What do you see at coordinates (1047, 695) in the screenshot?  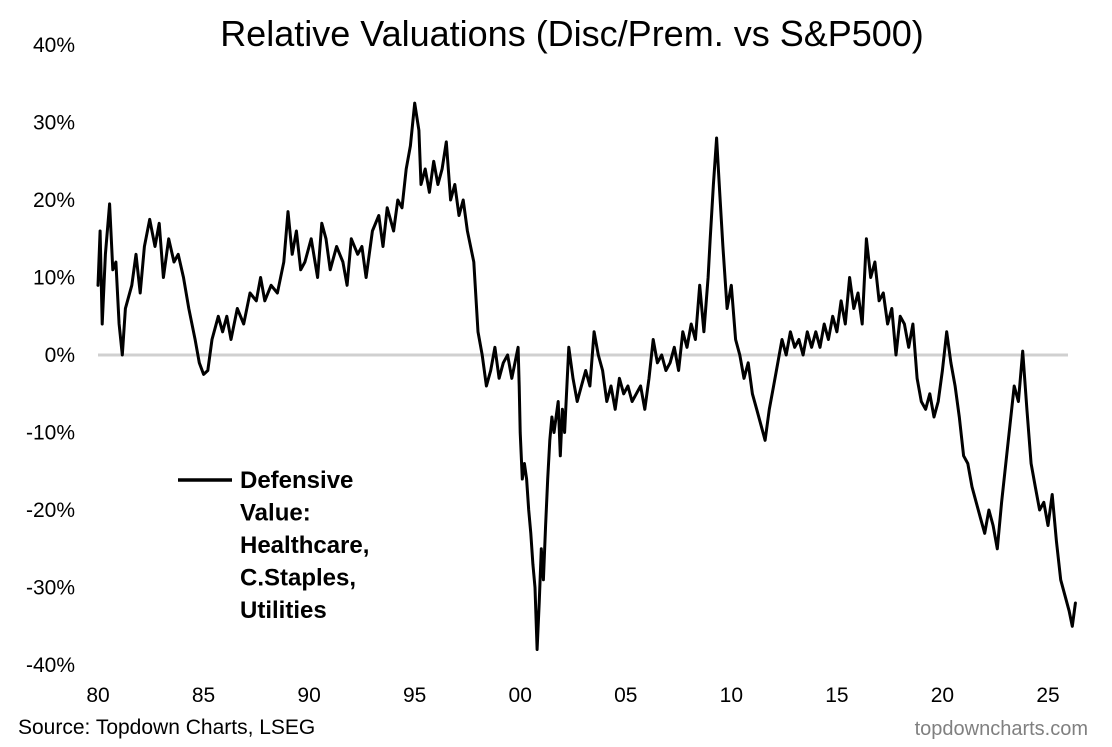 I see `x-tick-label: 25` at bounding box center [1047, 695].